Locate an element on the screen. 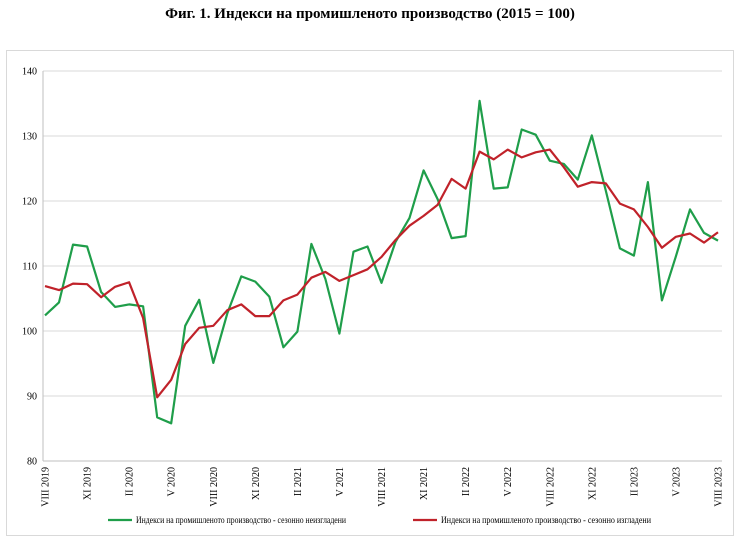 The width and height of the screenshot is (740, 540). x-tick-label: V 2023 is located at coordinates (676, 482).